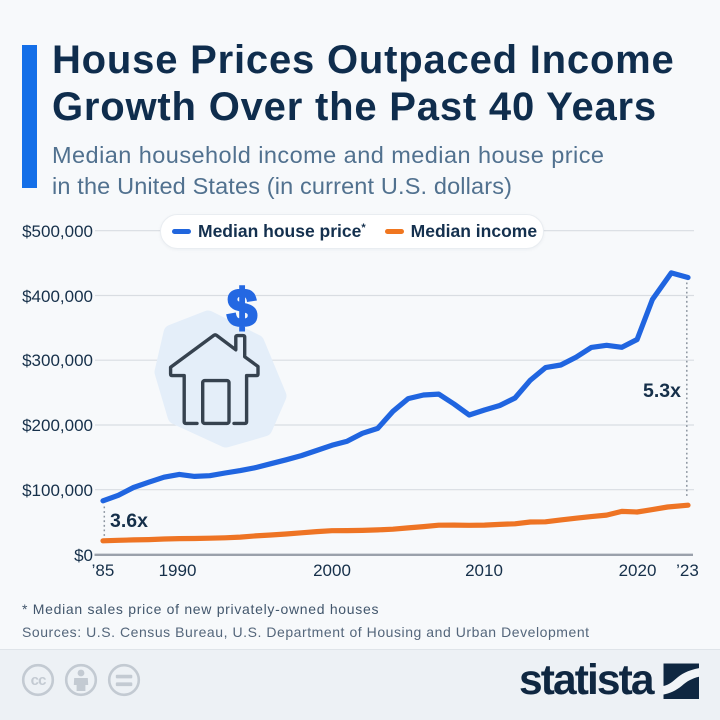 The image size is (720, 720). I want to click on svg-text: cc, so click(39, 680).